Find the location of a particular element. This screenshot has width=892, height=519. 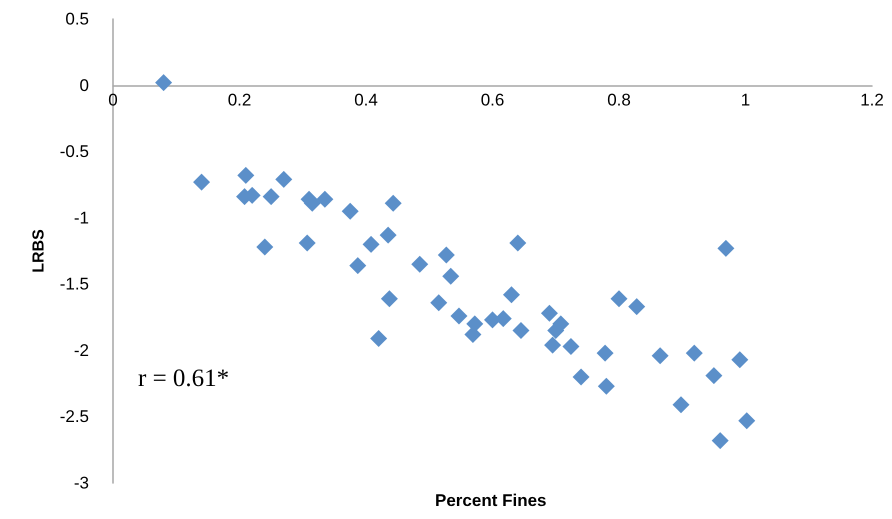

x-tick-label: 1 is located at coordinates (745, 100).